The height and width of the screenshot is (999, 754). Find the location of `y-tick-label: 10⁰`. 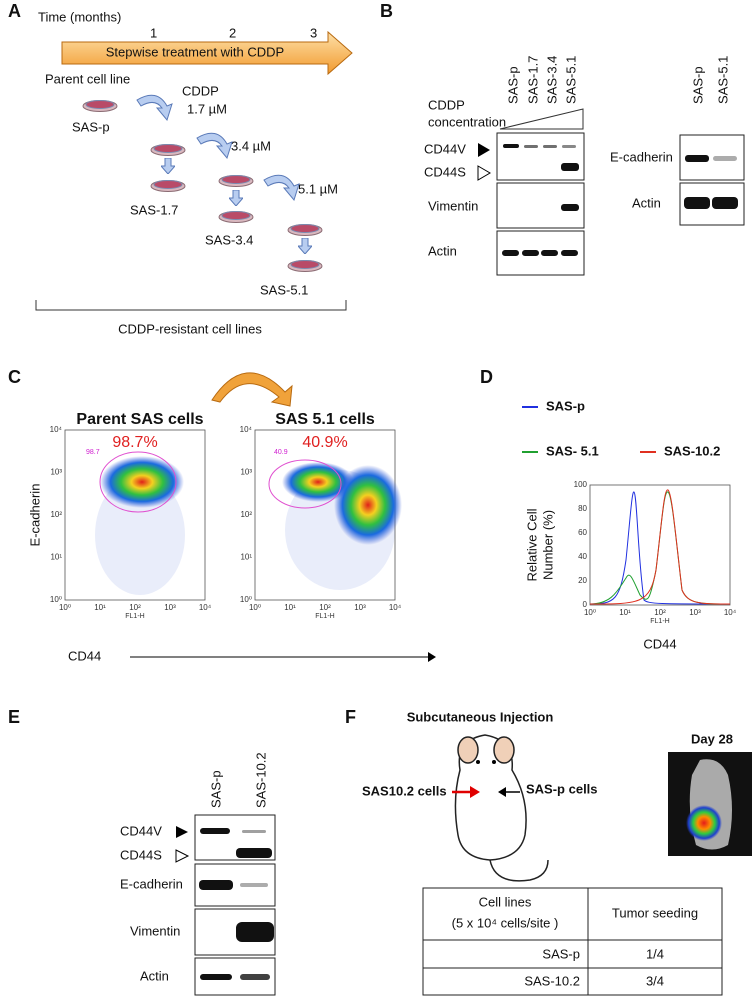

y-tick-label: 10⁰ is located at coordinates (246, 599).